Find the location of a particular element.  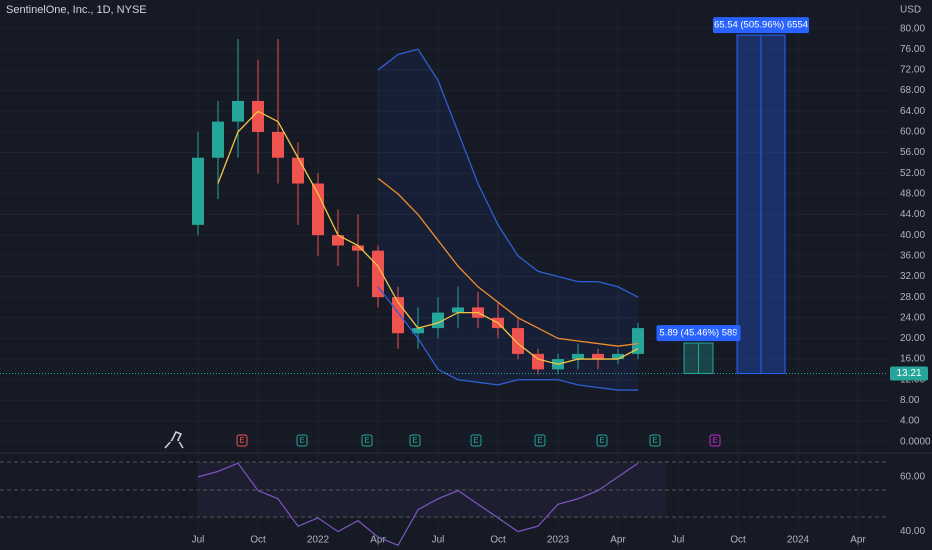

y-tick-label: 20.00 is located at coordinates (912, 338).